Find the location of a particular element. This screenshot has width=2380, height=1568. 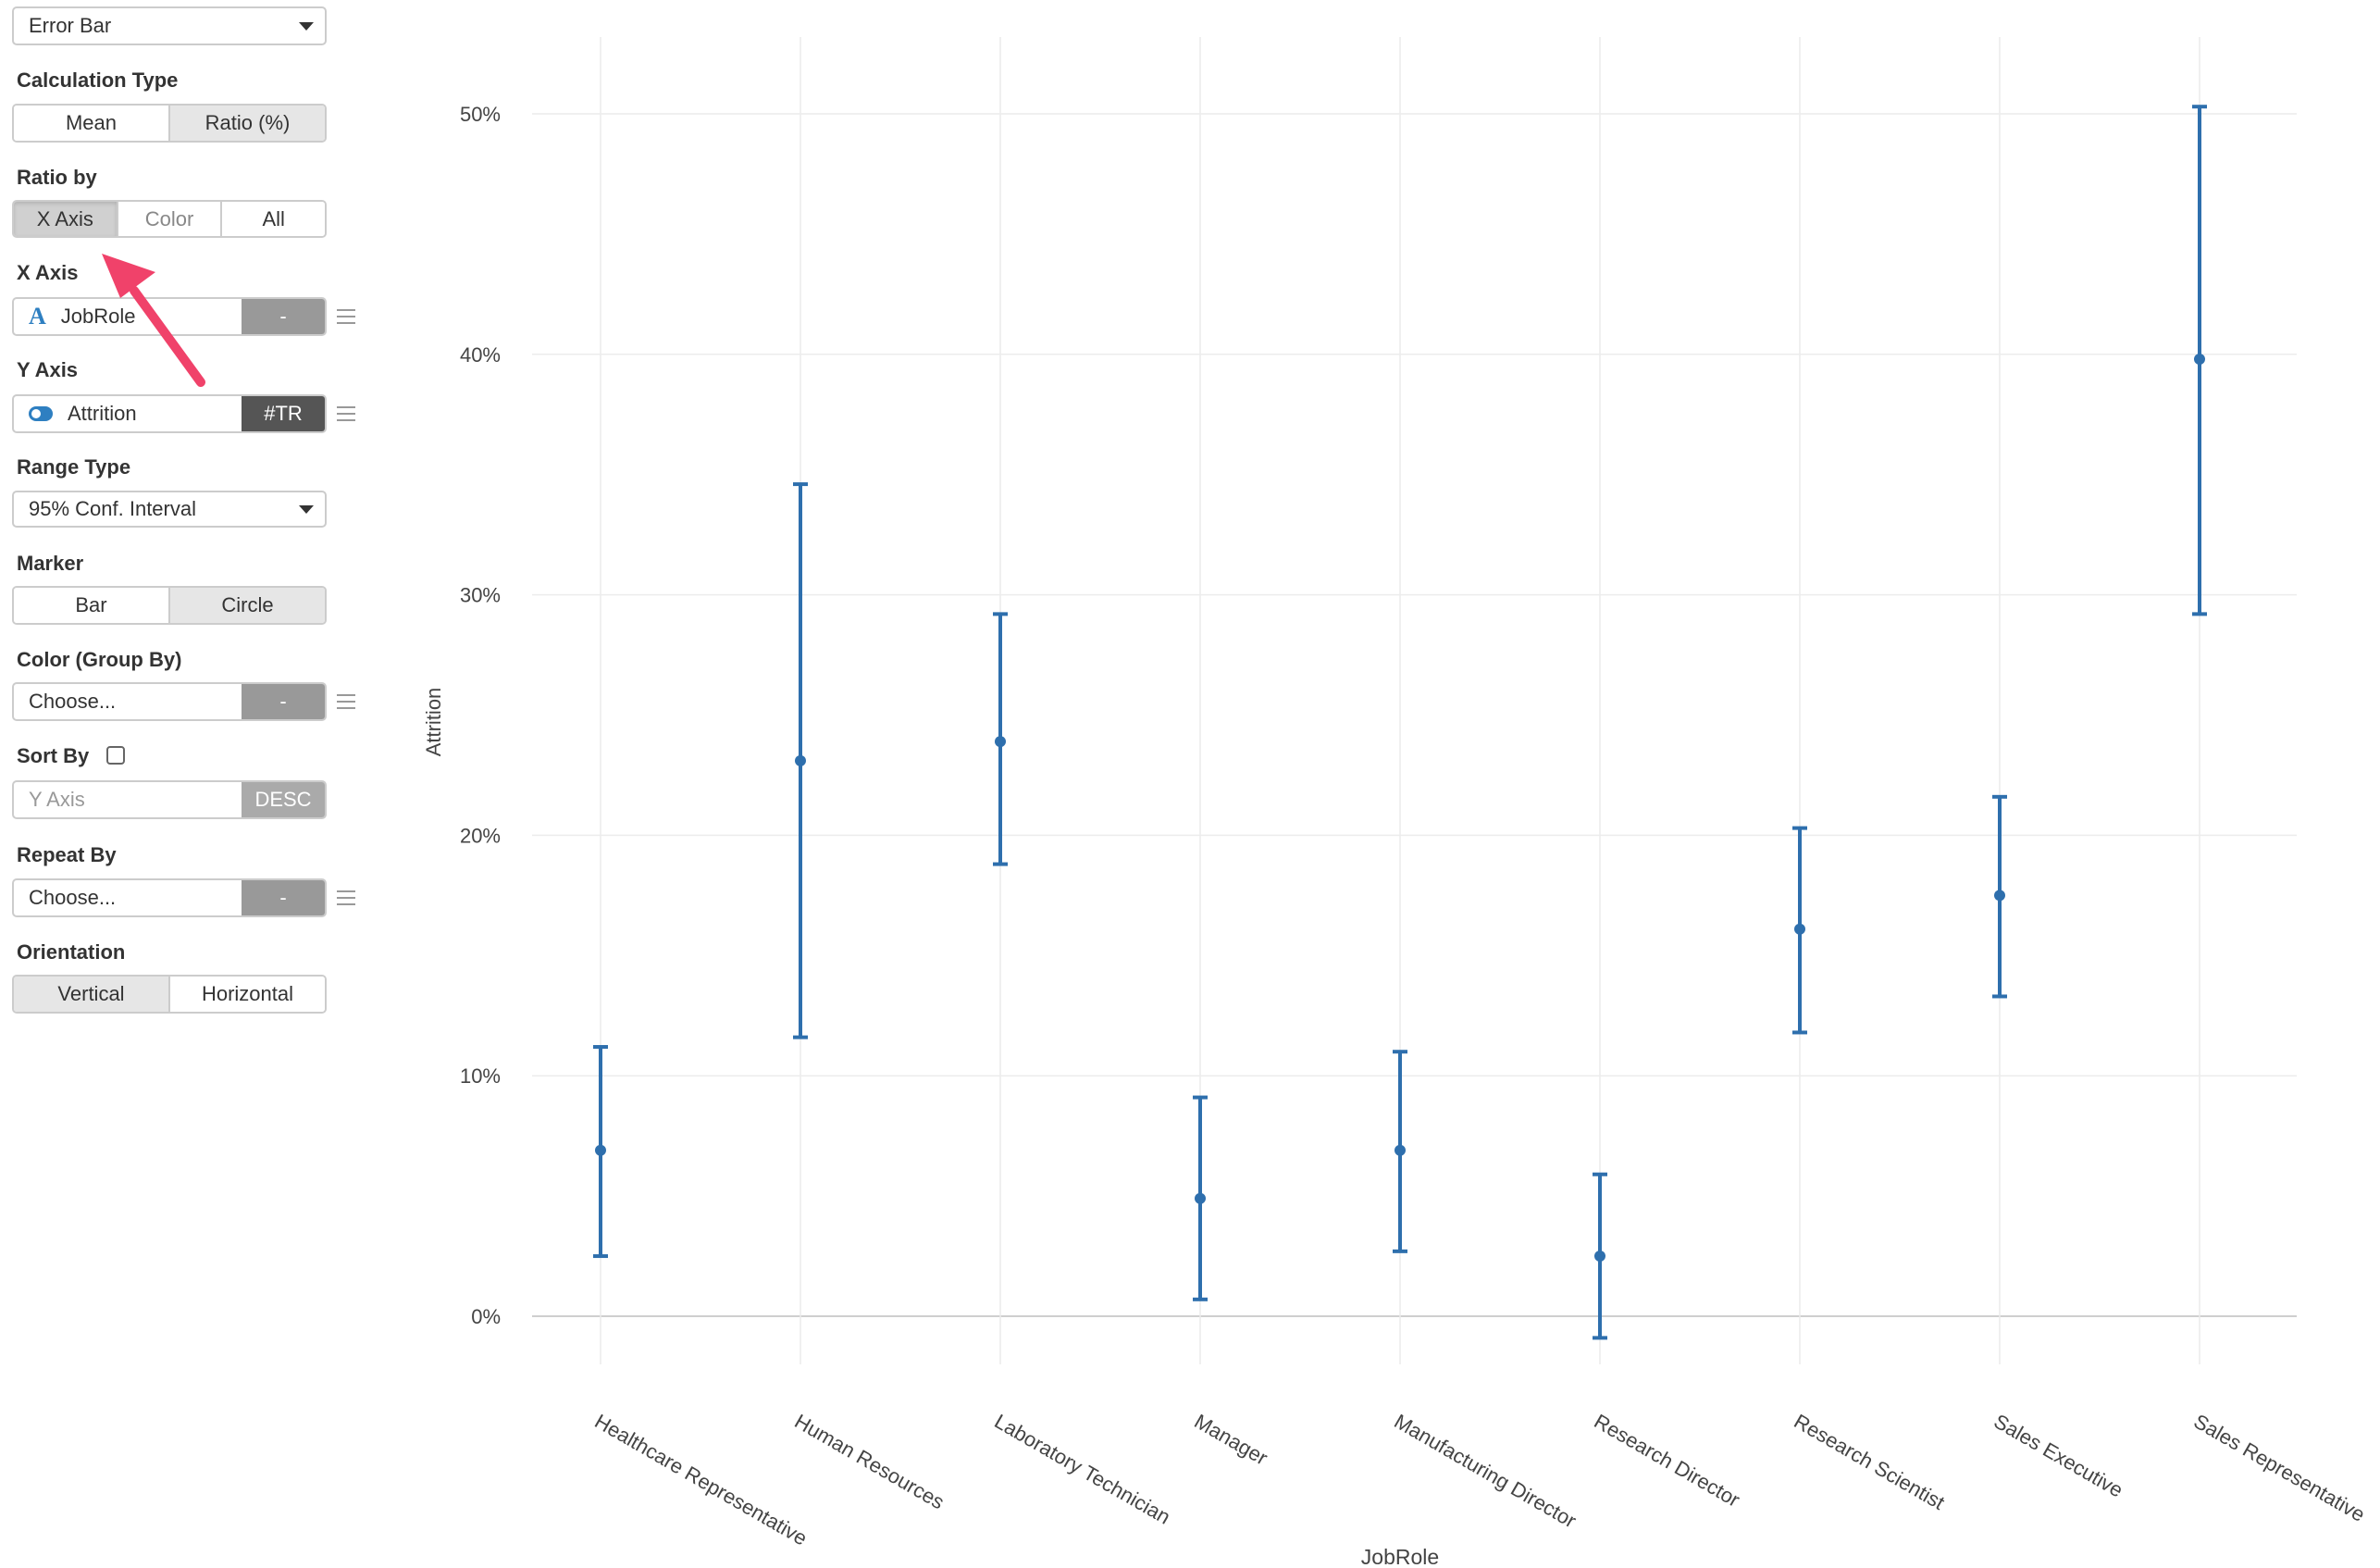

y-tick-label: 0% is located at coordinates (486, 1316).